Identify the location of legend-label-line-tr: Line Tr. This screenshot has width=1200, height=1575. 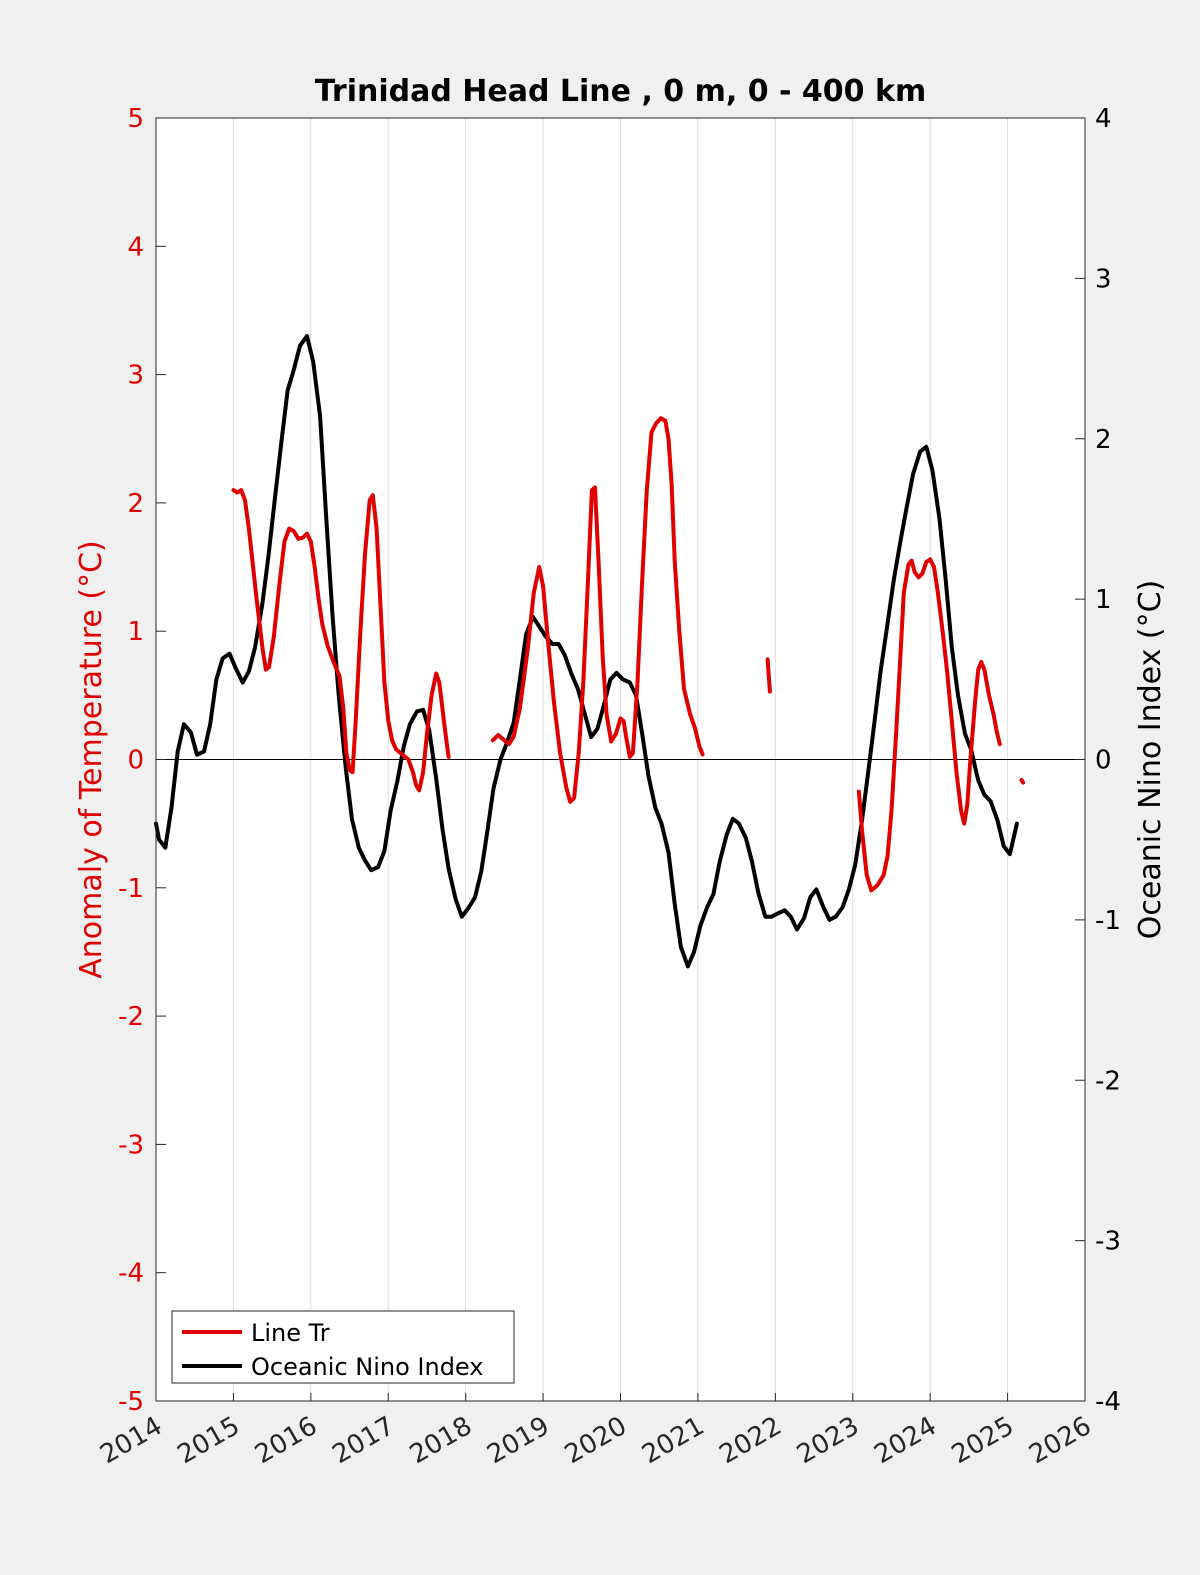
(290, 1333).